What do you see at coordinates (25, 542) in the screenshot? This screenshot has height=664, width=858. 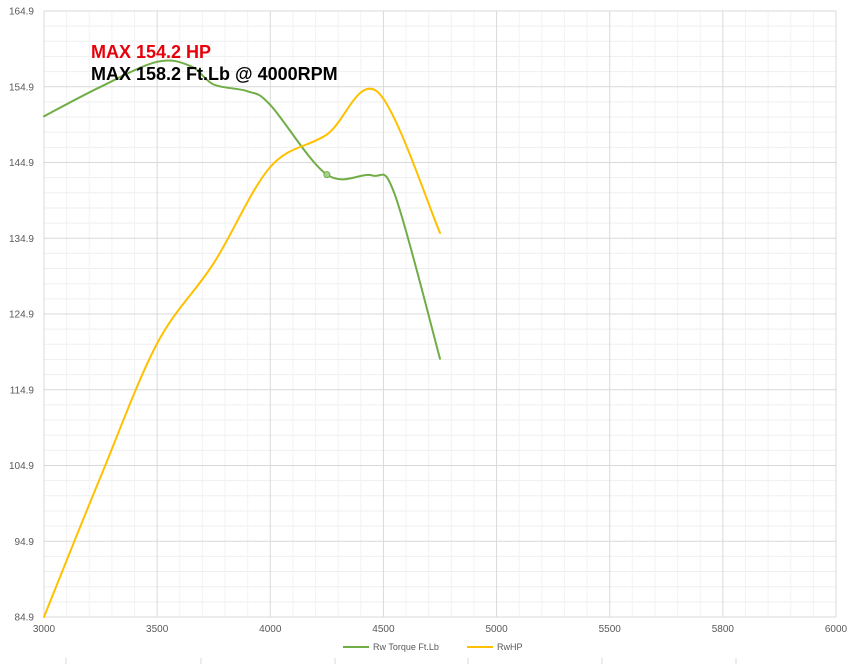 I see `y-tick-label: 94.9` at bounding box center [25, 542].